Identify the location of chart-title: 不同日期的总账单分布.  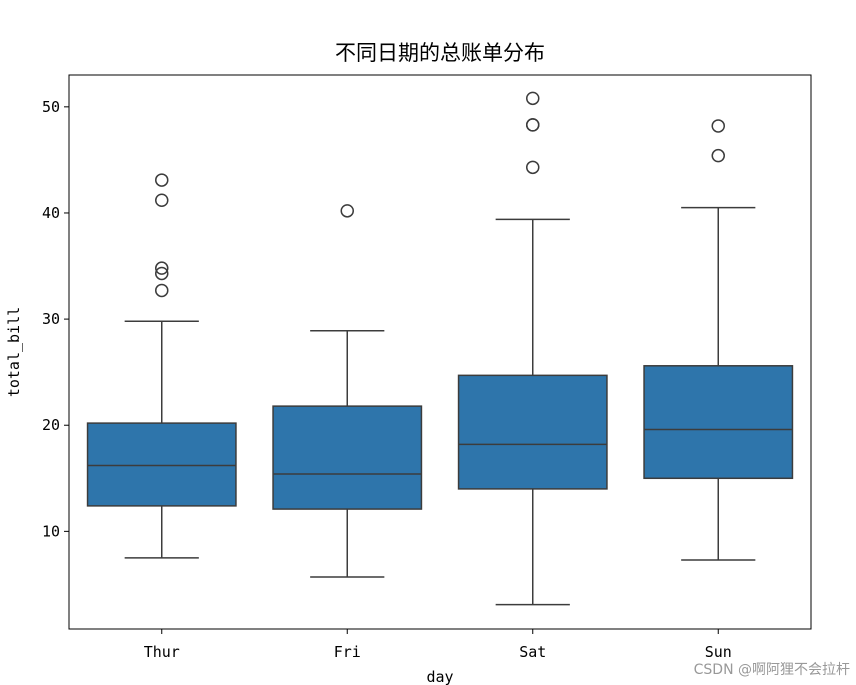
(440, 53).